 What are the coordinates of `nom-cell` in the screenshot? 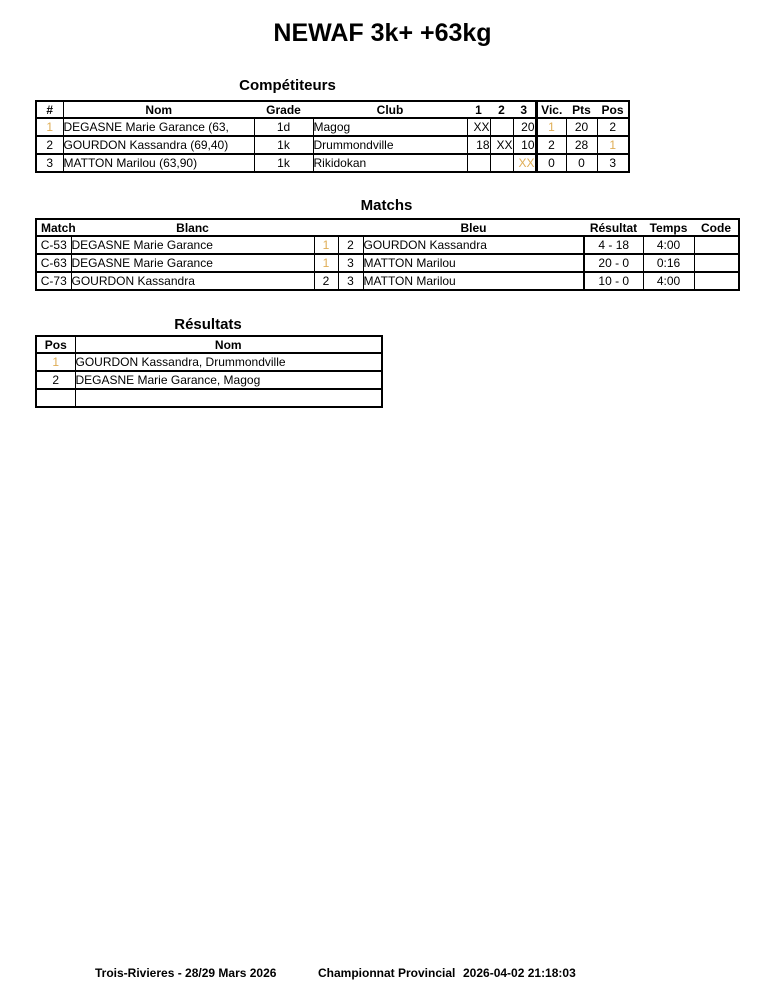 It's located at (228, 398).